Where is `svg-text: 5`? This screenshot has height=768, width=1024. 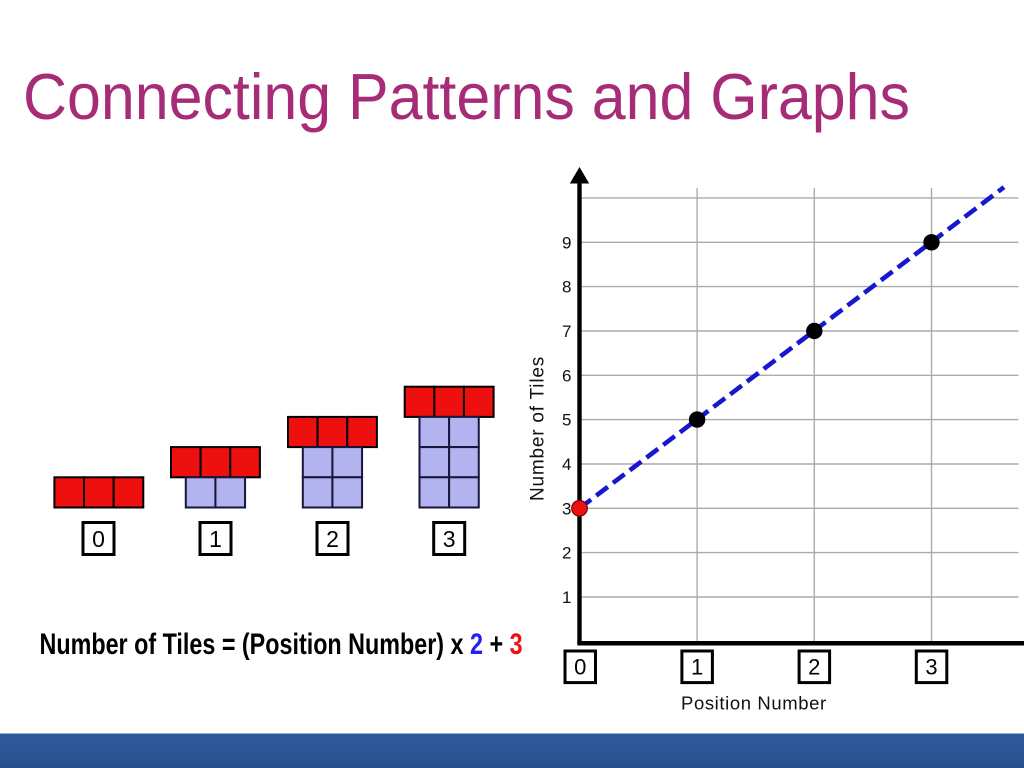 svg-text: 5 is located at coordinates (566, 420).